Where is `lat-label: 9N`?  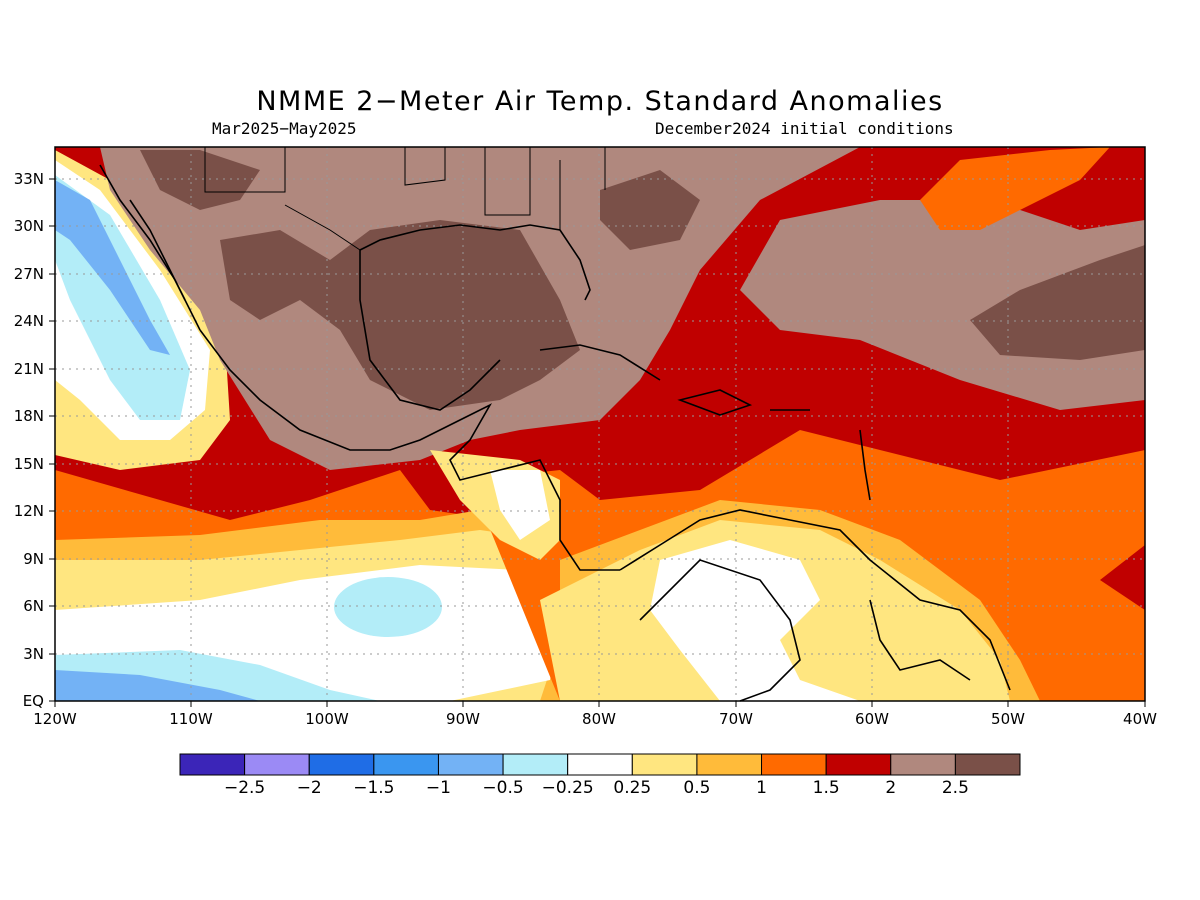 lat-label: 9N is located at coordinates (33, 559).